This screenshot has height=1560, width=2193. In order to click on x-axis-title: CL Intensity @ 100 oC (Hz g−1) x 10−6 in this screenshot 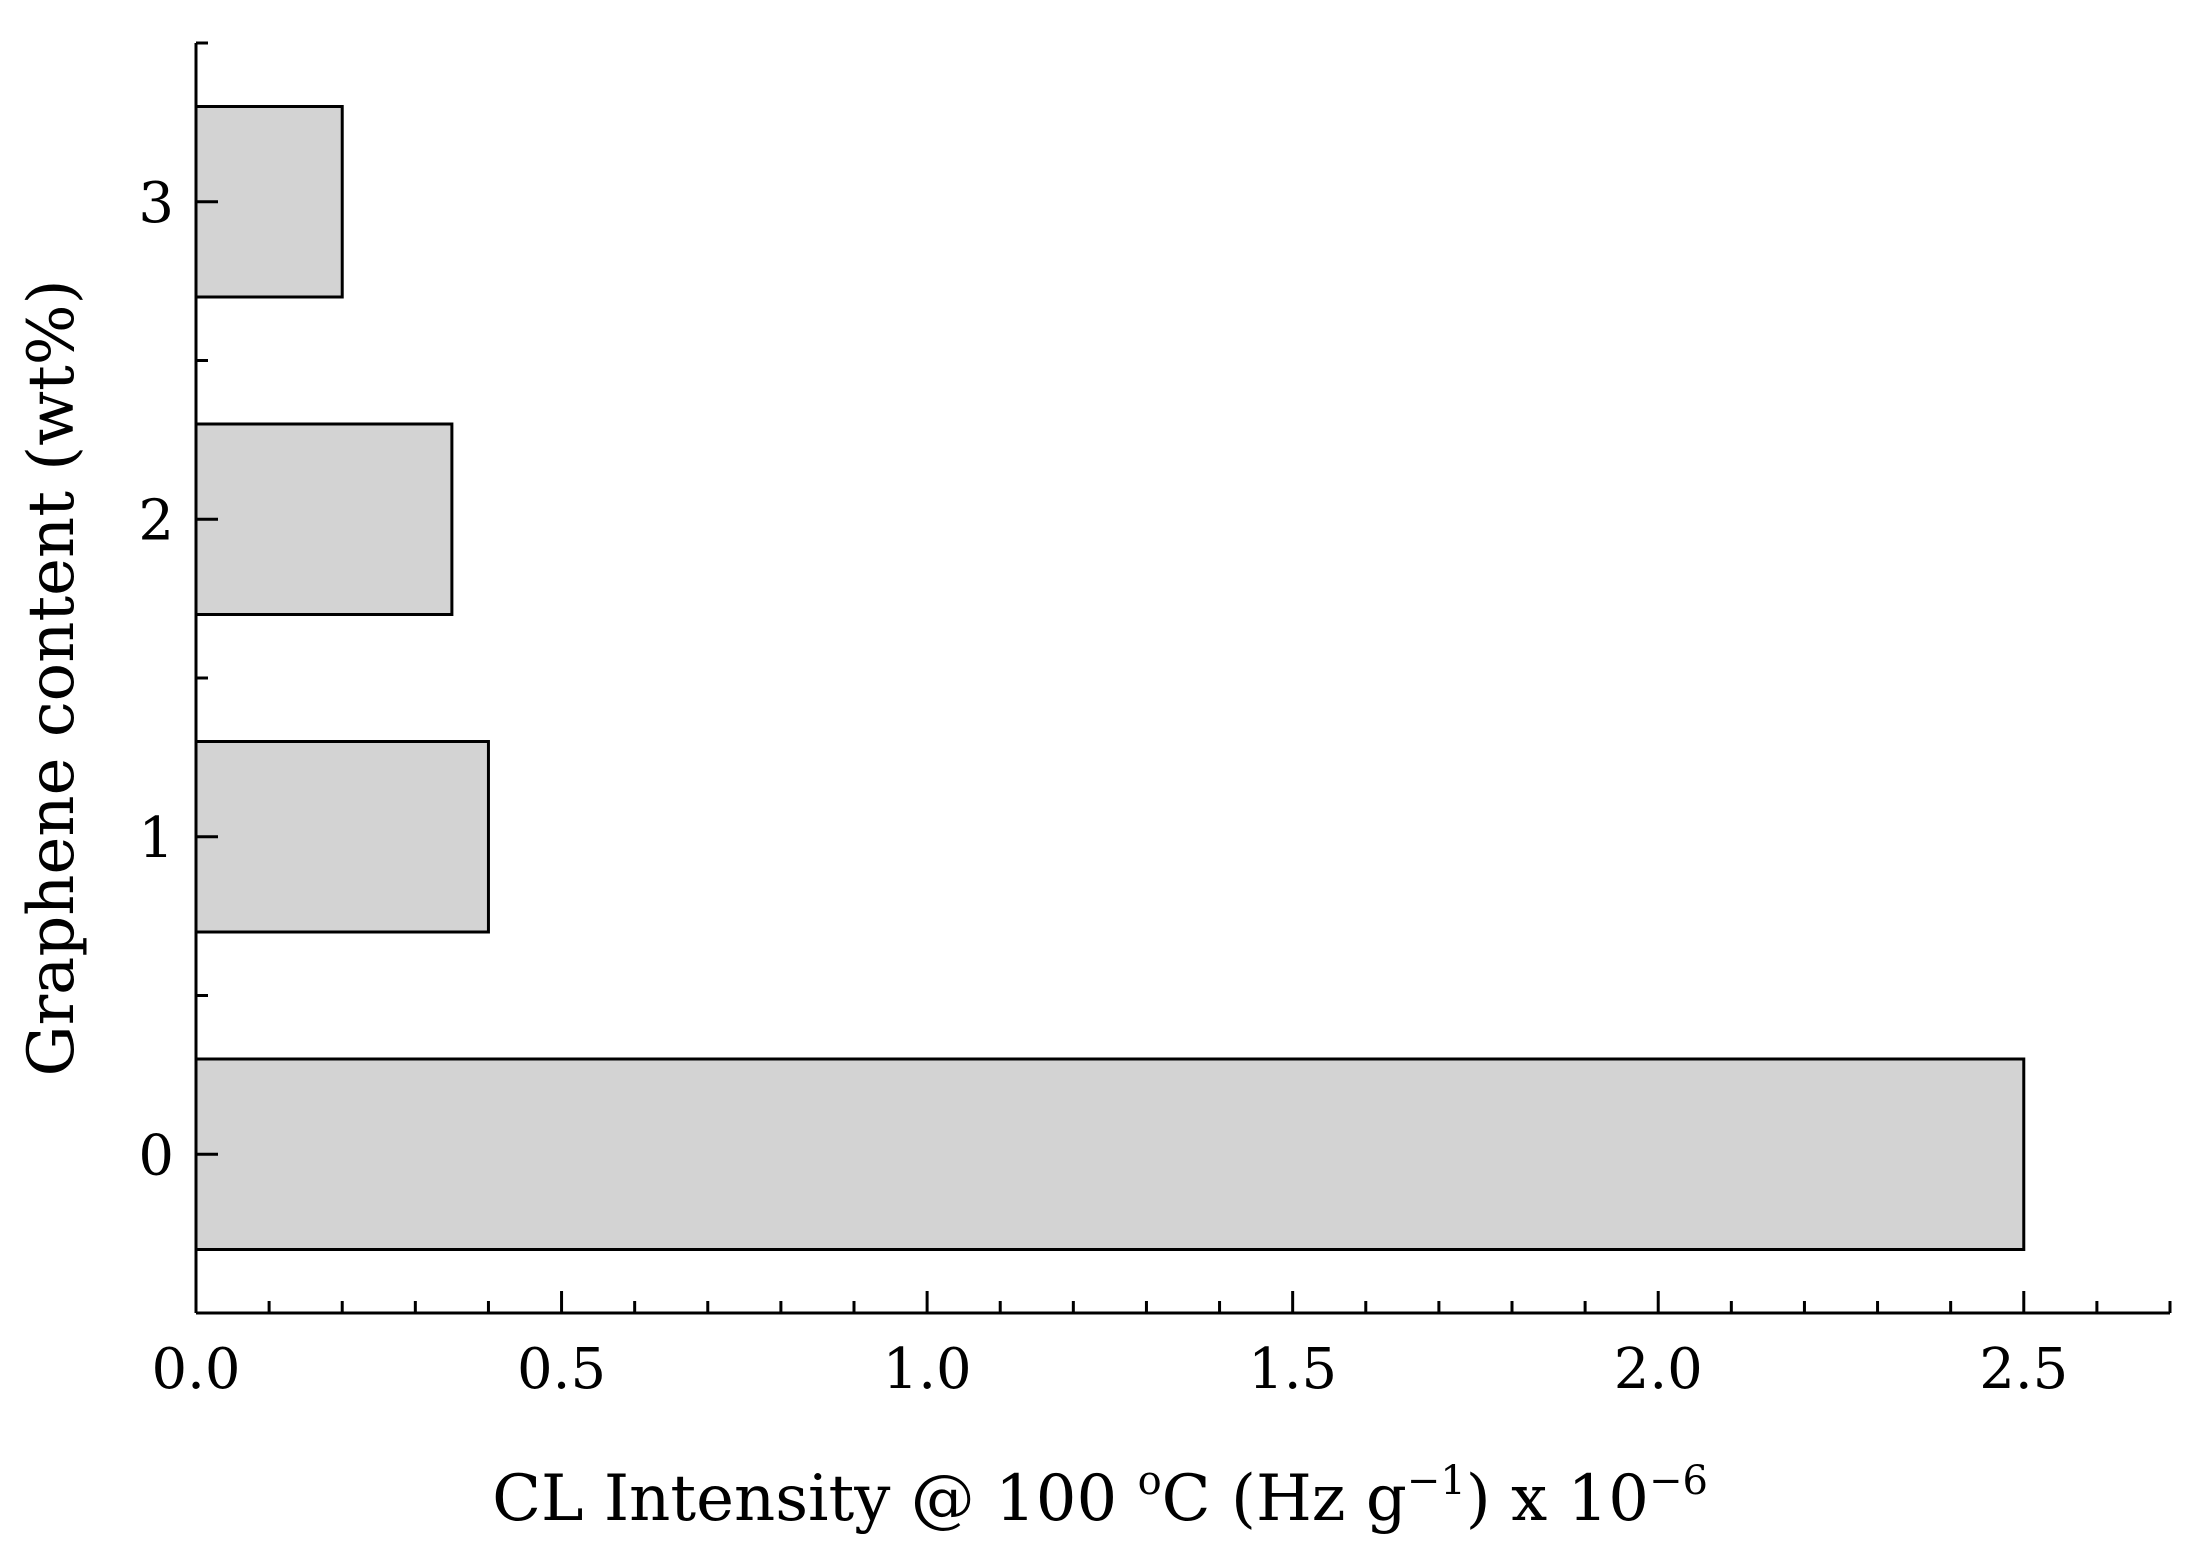, I will do `click(1100, 1497)`.